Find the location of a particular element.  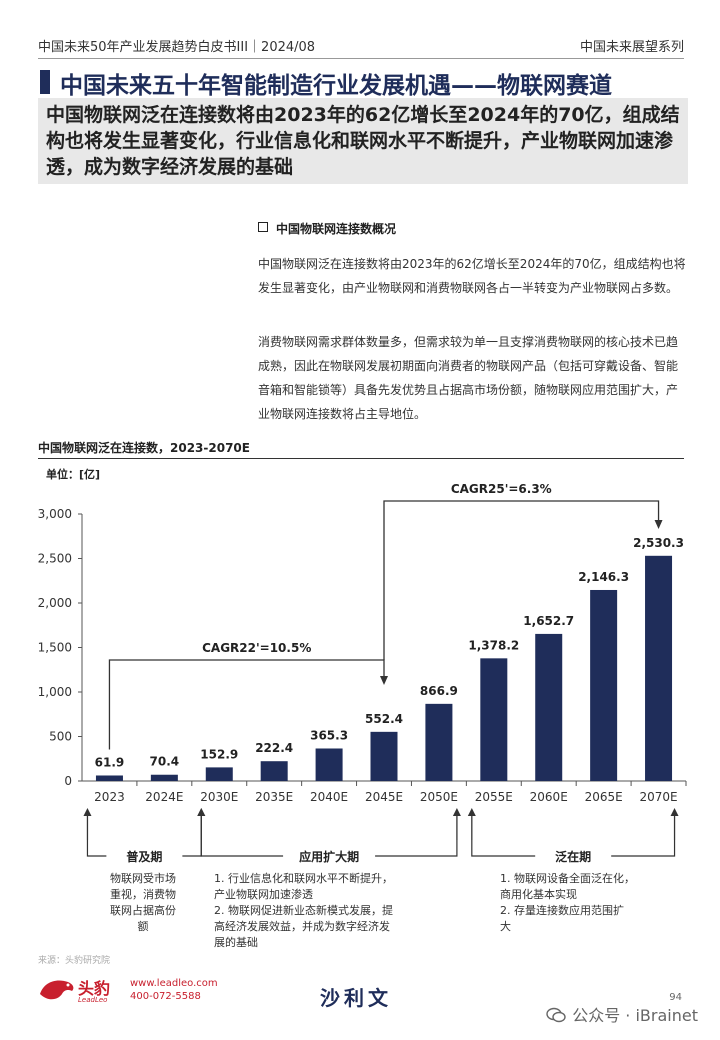

phase-note-line: 产业物联网加速渗透 is located at coordinates (263, 894).